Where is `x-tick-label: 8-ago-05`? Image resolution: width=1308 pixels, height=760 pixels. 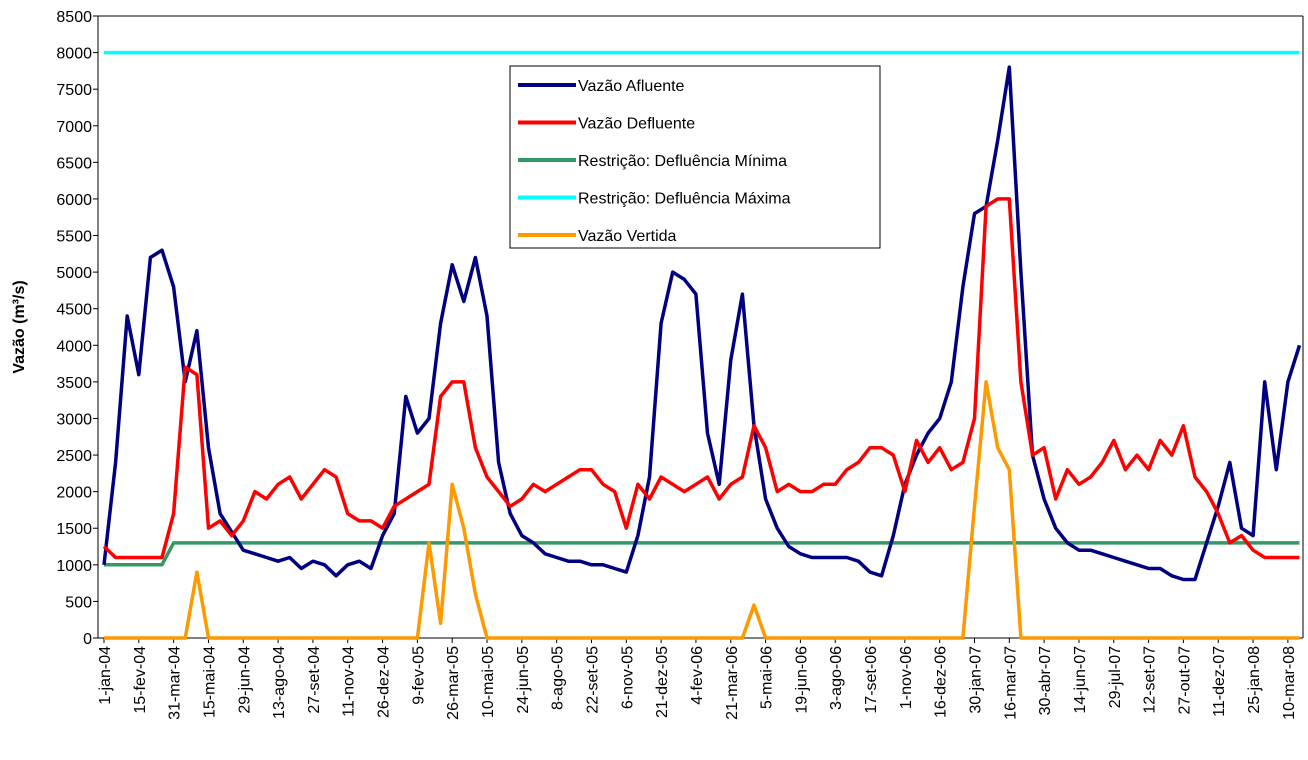
x-tick-label: 8-ago-05 is located at coordinates (558, 678).